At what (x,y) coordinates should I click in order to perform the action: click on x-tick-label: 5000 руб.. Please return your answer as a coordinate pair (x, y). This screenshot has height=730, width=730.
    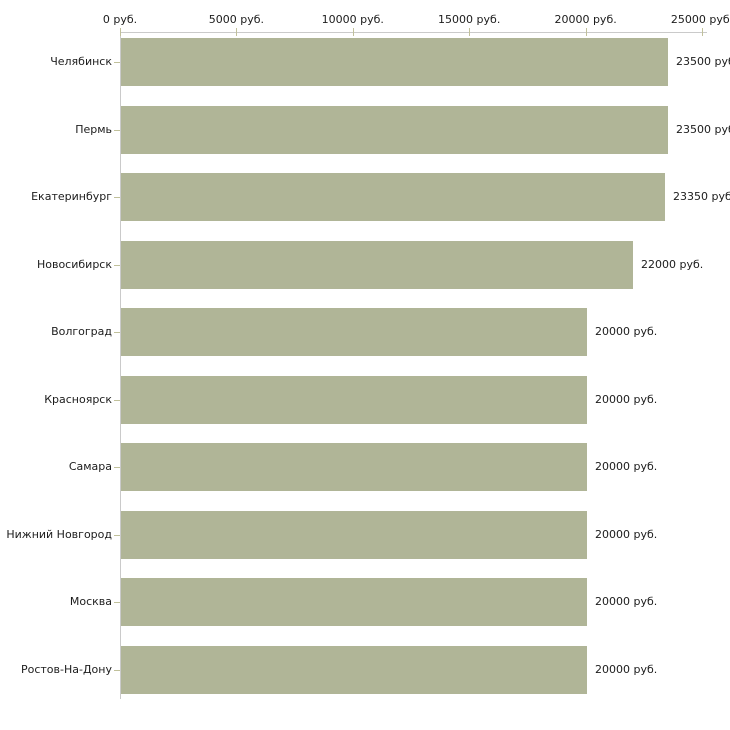
    Looking at the image, I should click on (236, 19).